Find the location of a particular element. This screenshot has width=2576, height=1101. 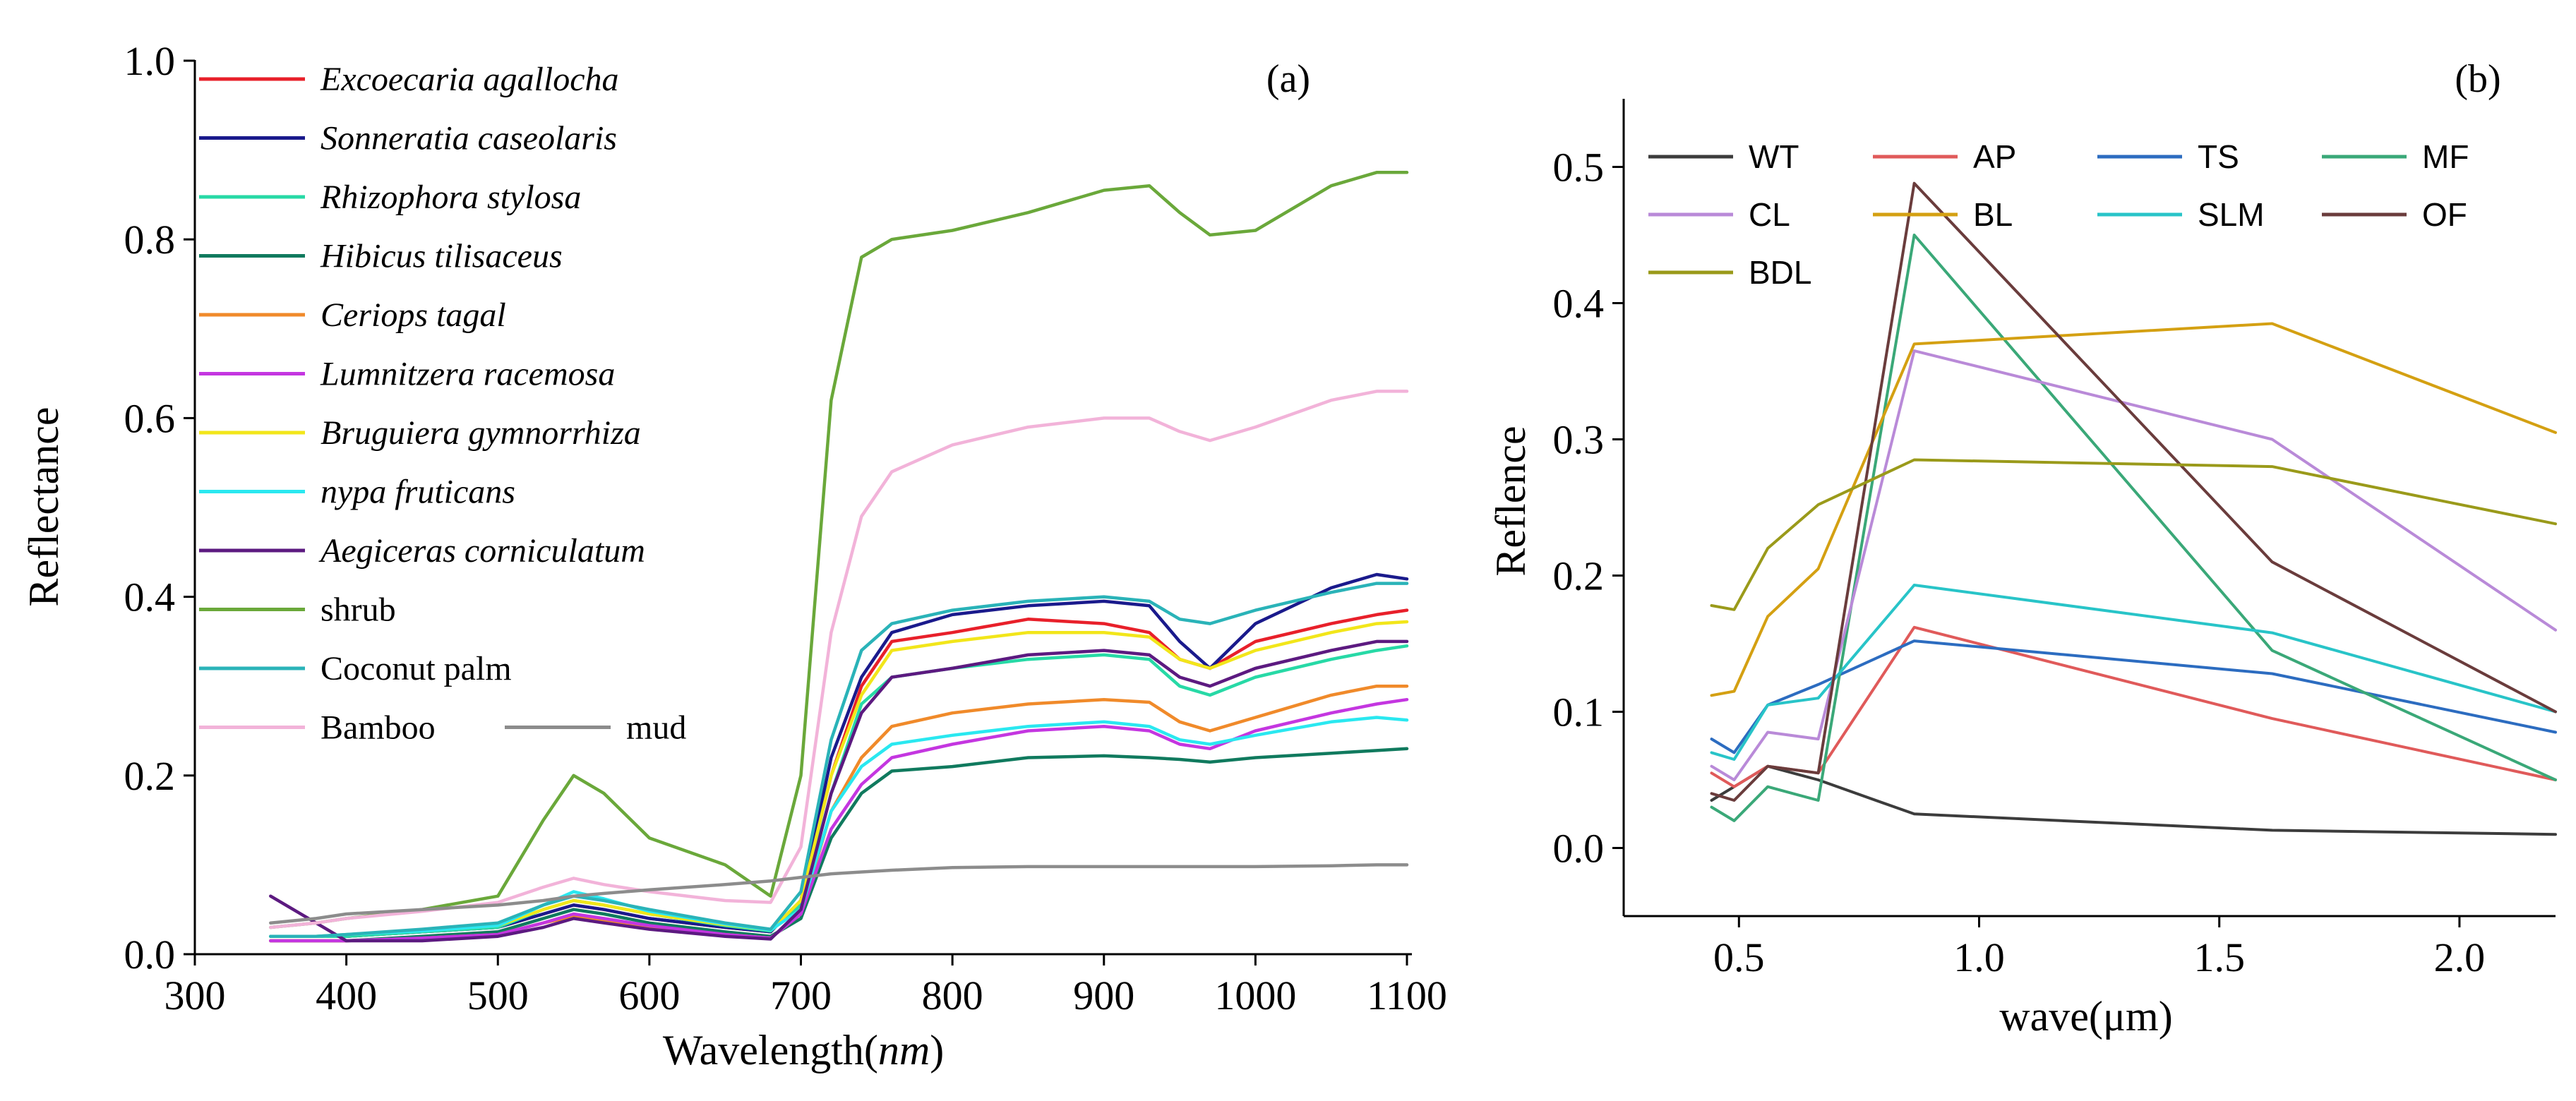

series-line-aegiceras-corniculatum is located at coordinates (839, 791).